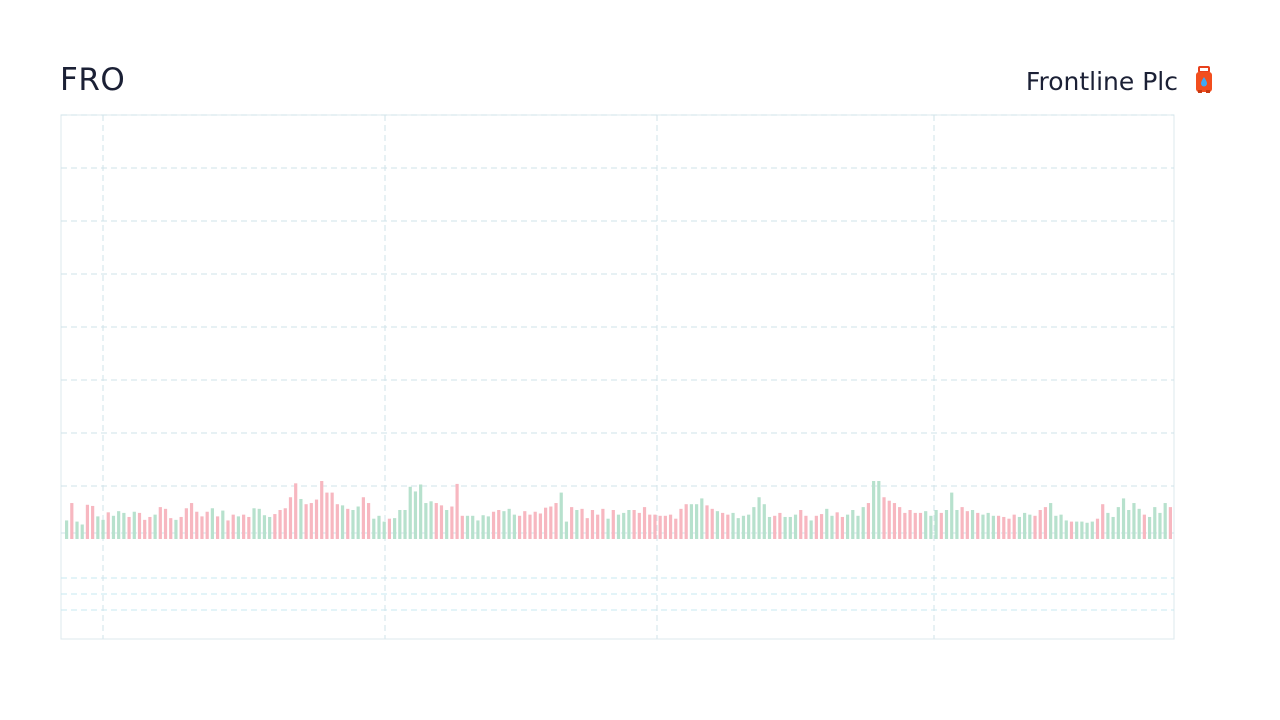 Image resolution: width=1280 pixels, height=720 pixels. Describe the element at coordinates (93, 80) in the screenshot. I see `ticker-symbol: FRO` at that location.